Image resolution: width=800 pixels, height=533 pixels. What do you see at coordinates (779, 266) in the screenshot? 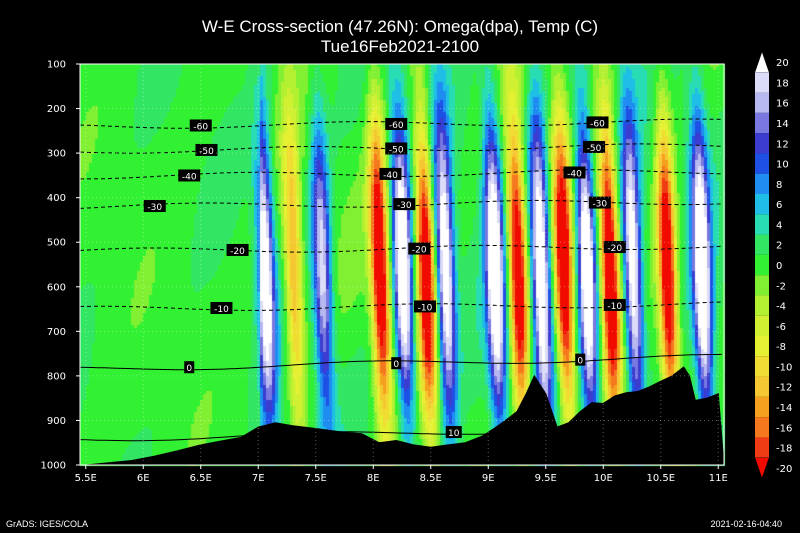
I see `colorbar-label: 0` at bounding box center [779, 266].